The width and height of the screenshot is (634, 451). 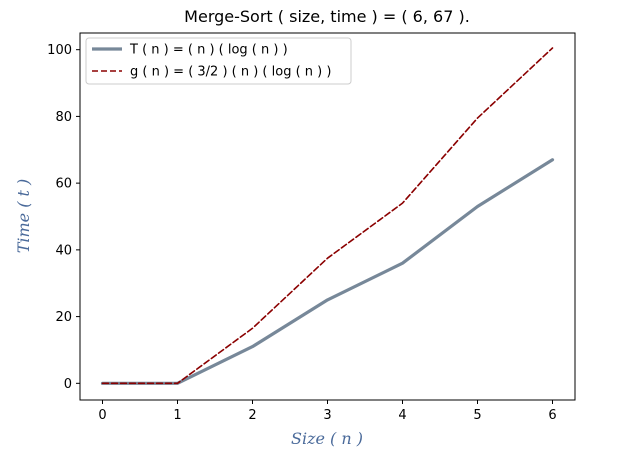 What do you see at coordinates (208, 50) in the screenshot?
I see `legend-label-1: T ( n ) = ( n ) ( log ( n ) )` at bounding box center [208, 50].